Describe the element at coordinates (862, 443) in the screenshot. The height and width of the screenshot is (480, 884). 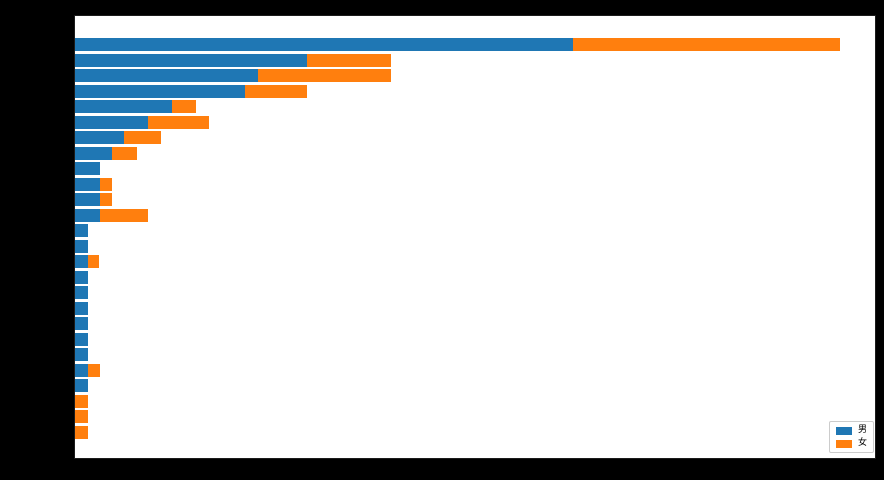
I see `legend-label-female: 女` at that location.